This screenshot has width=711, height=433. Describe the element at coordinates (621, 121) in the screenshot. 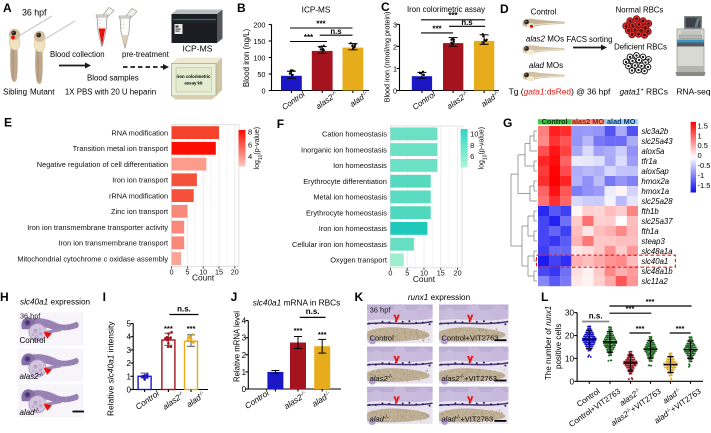

I see `svg-text: alad MO` at that location.